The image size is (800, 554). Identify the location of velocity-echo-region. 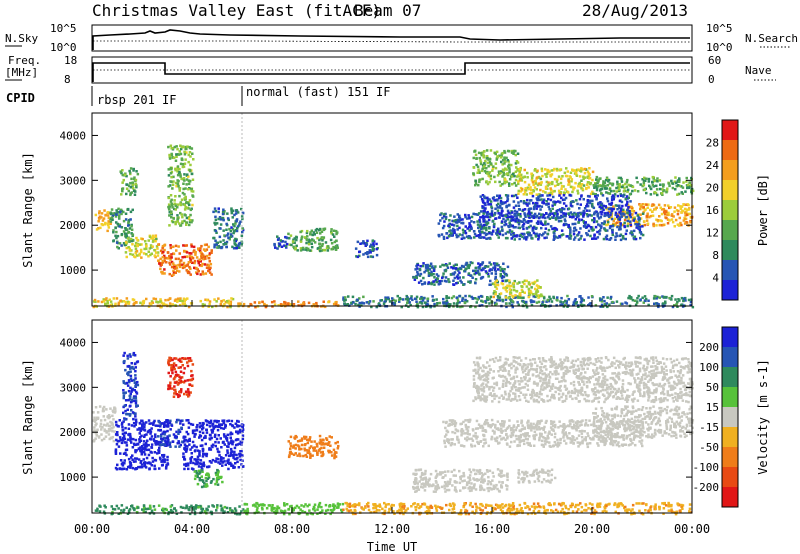
(313, 447).